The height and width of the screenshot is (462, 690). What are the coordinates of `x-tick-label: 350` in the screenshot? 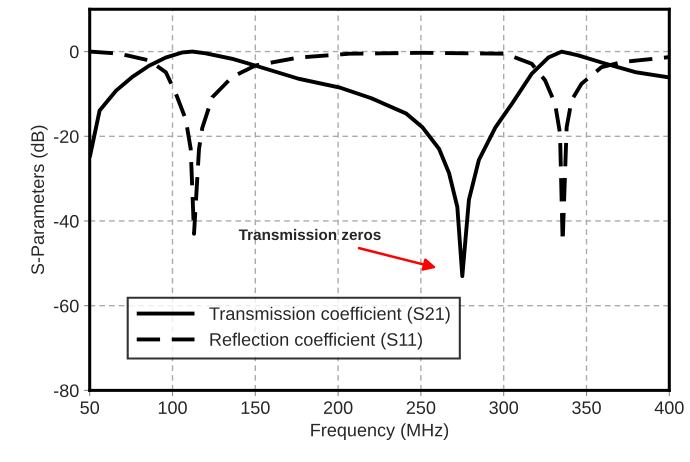 It's located at (586, 407).